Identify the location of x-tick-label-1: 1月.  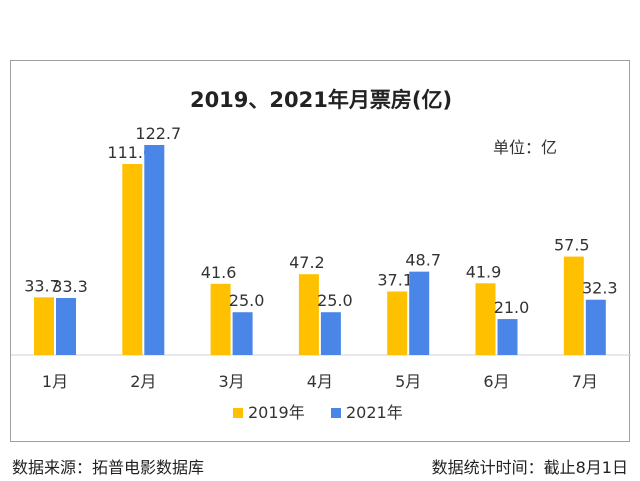
(55, 381).